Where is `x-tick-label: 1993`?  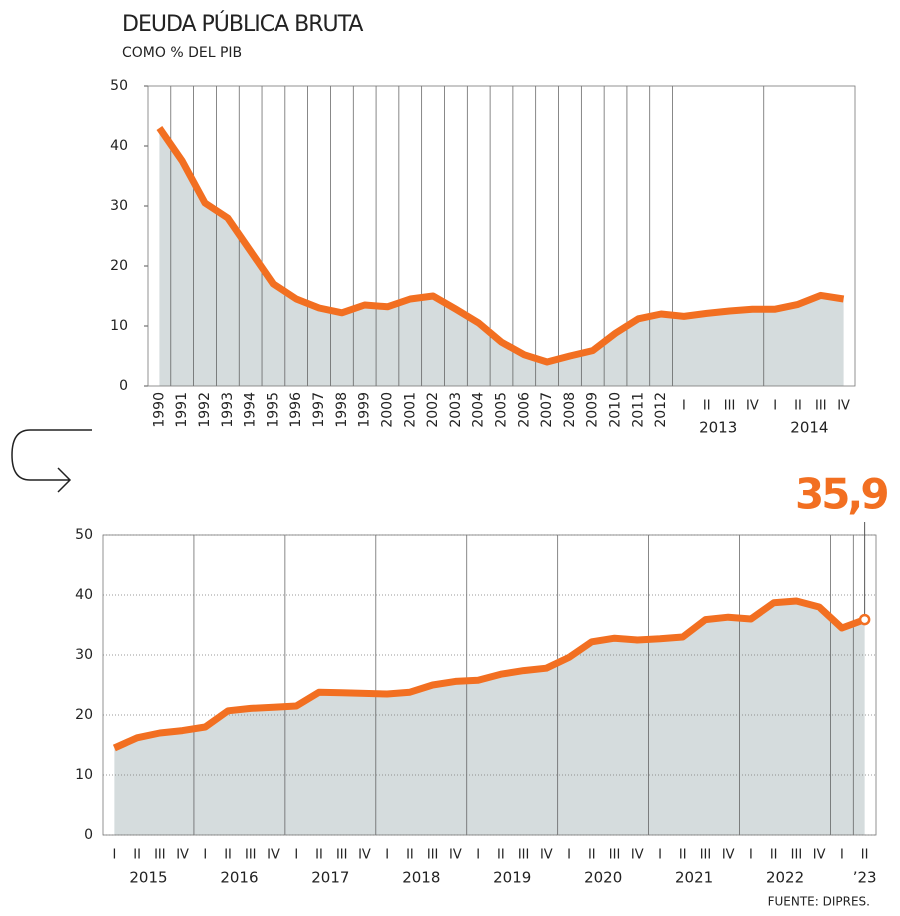 x-tick-label: 1993 is located at coordinates (228, 410).